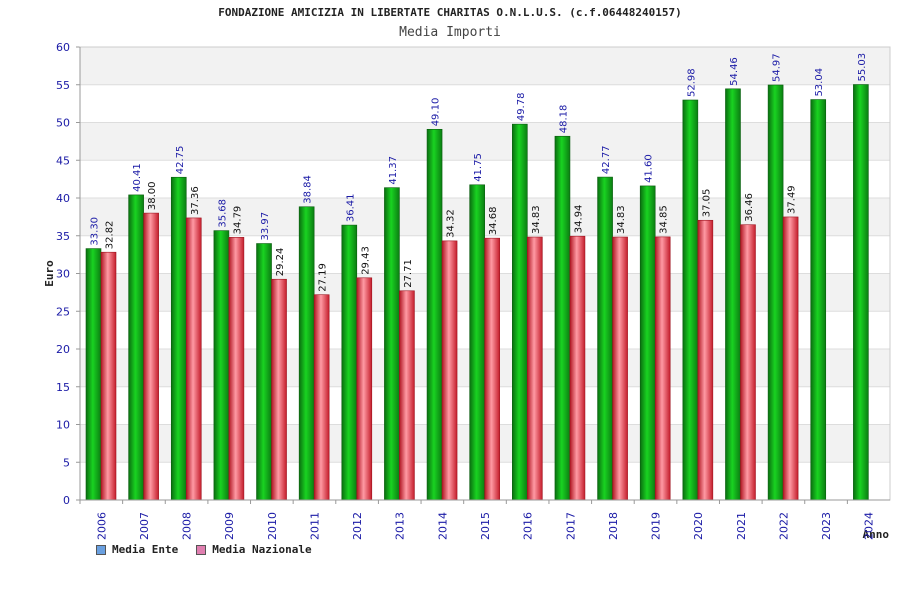 The width and height of the screenshot is (900, 600). I want to click on data-label: 53.04, so click(819, 82).